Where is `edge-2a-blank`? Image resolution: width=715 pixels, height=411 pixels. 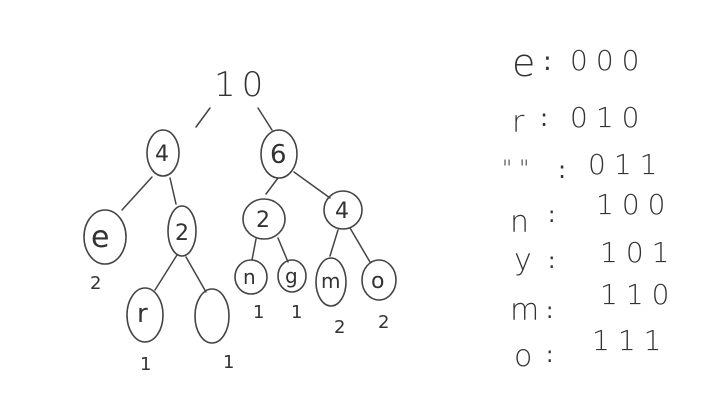
edge-2a-blank is located at coordinates (196, 274).